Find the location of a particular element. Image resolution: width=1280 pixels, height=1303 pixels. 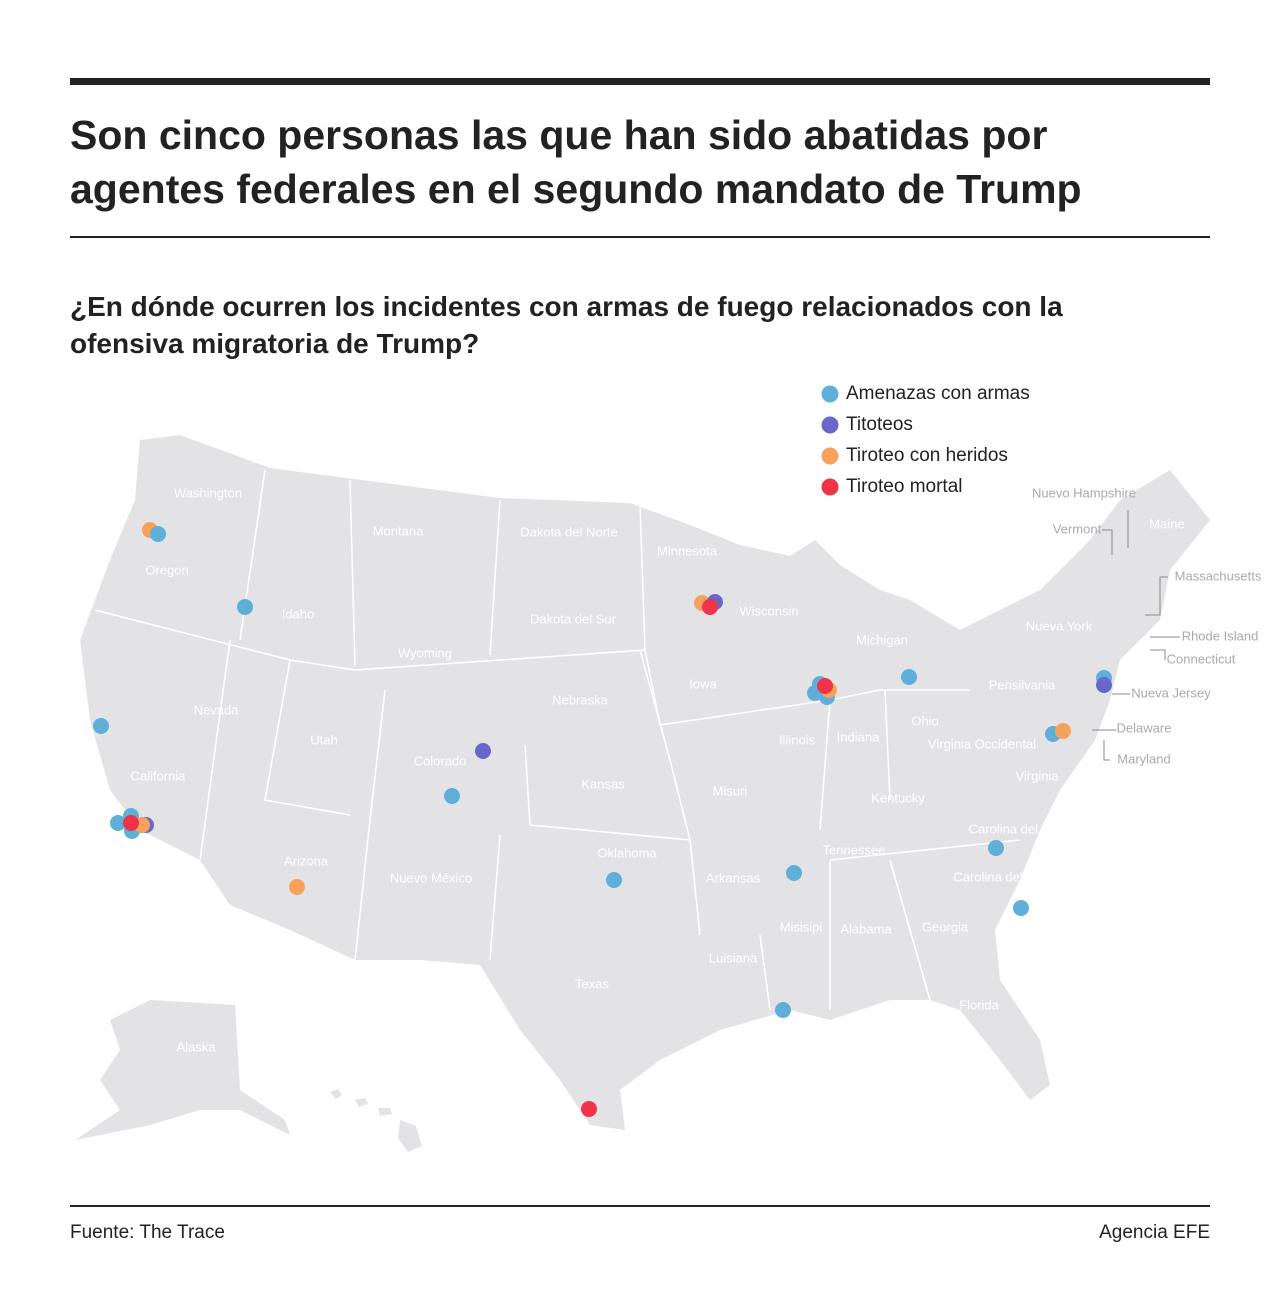

state-label: Montana is located at coordinates (398, 530).